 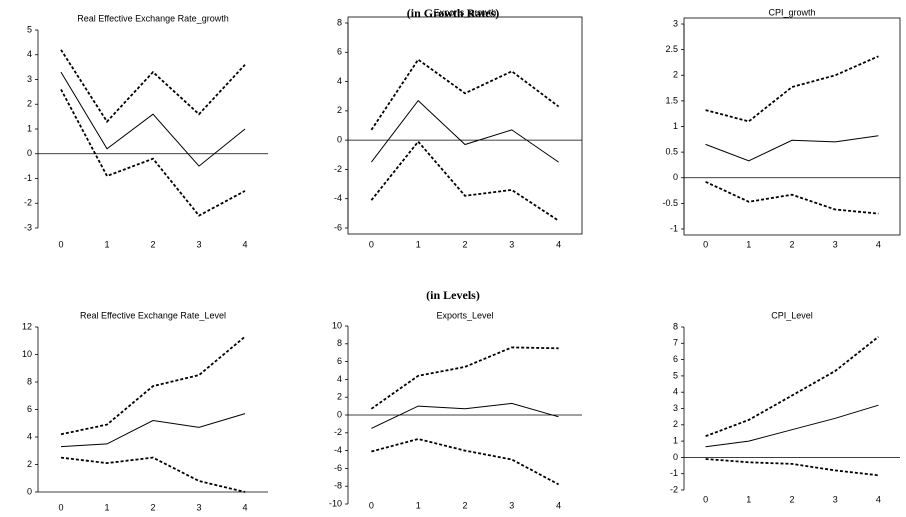 What do you see at coordinates (671, 100) in the screenshot?
I see `y-tick-label: 1.5` at bounding box center [671, 100].